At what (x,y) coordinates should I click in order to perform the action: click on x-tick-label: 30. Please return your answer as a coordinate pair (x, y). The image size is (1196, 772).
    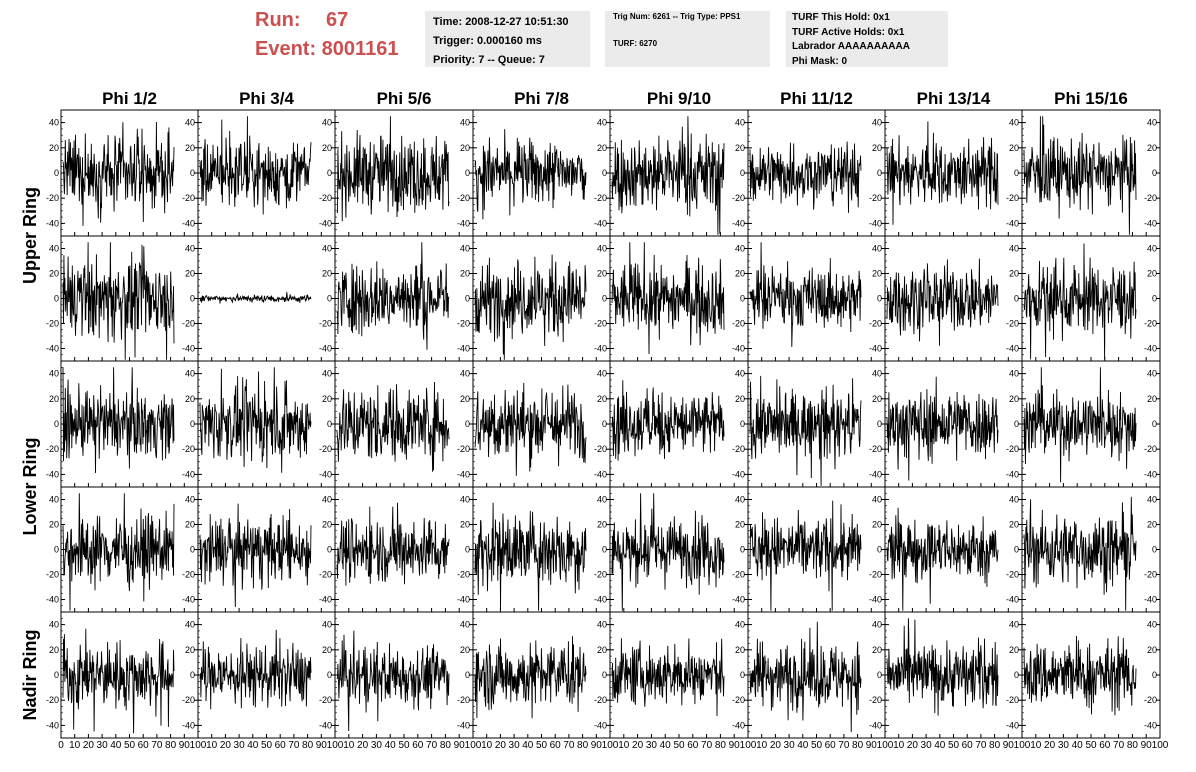
    Looking at the image, I should click on (927, 745).